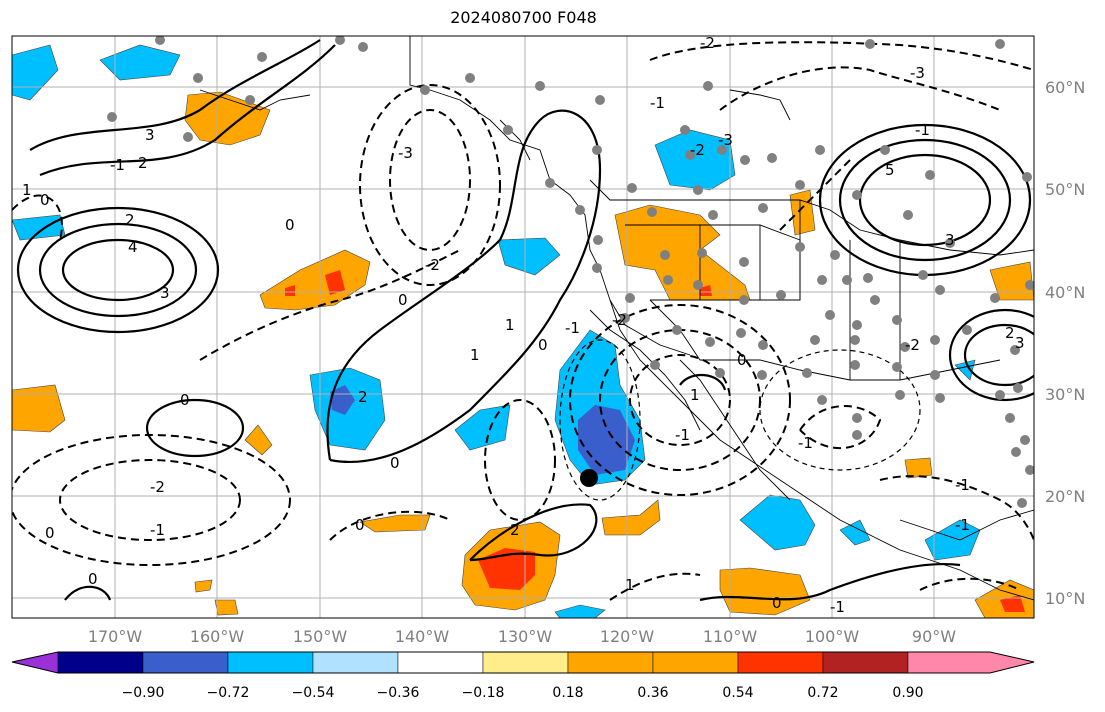 This screenshot has height=712, width=1105. Describe the element at coordinates (313, 693) in the screenshot. I see `colorbar-tick: −0.54` at that location.